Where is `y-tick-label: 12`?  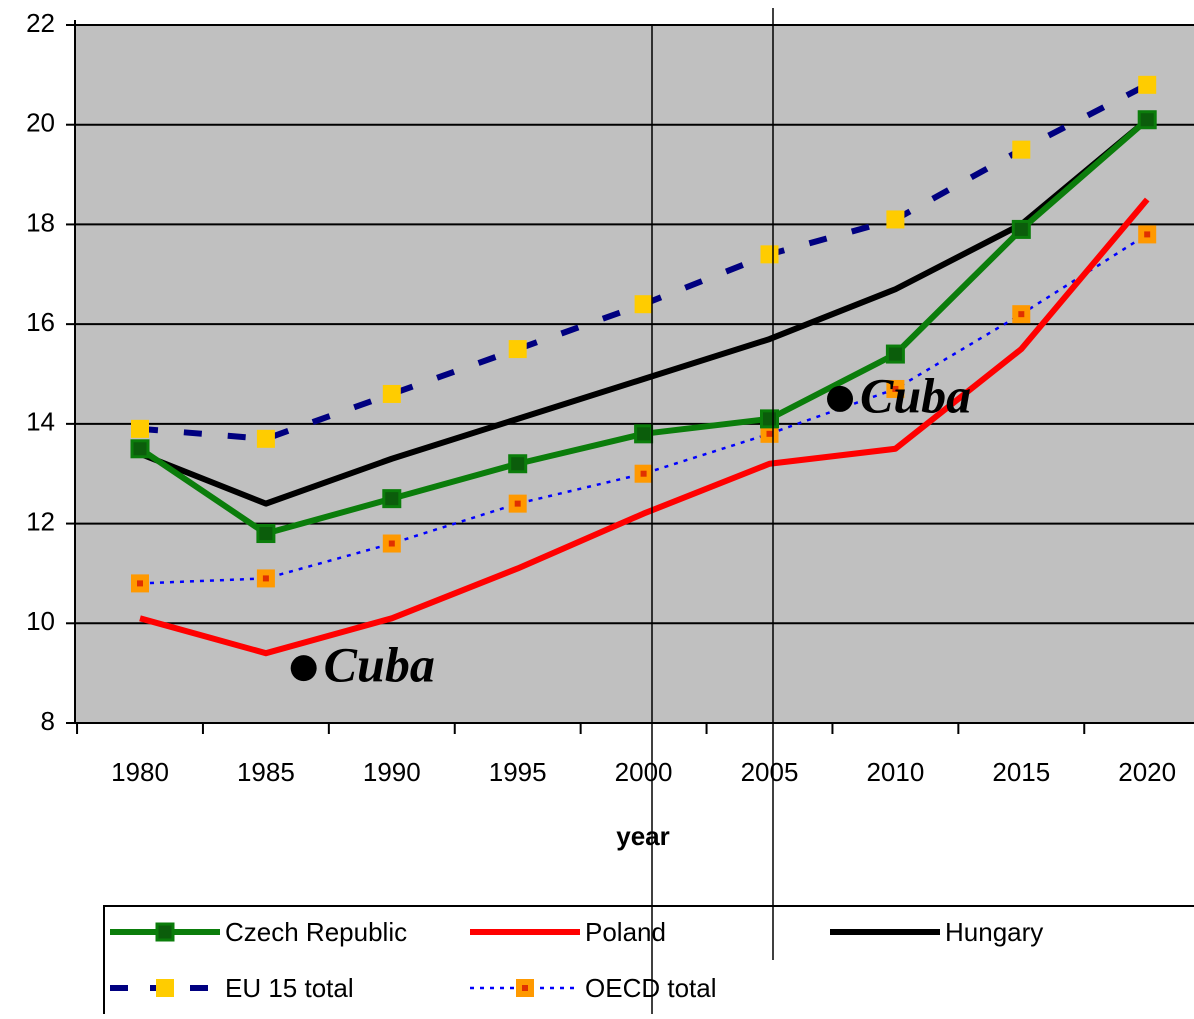 y-tick-label: 12 is located at coordinates (40, 521).